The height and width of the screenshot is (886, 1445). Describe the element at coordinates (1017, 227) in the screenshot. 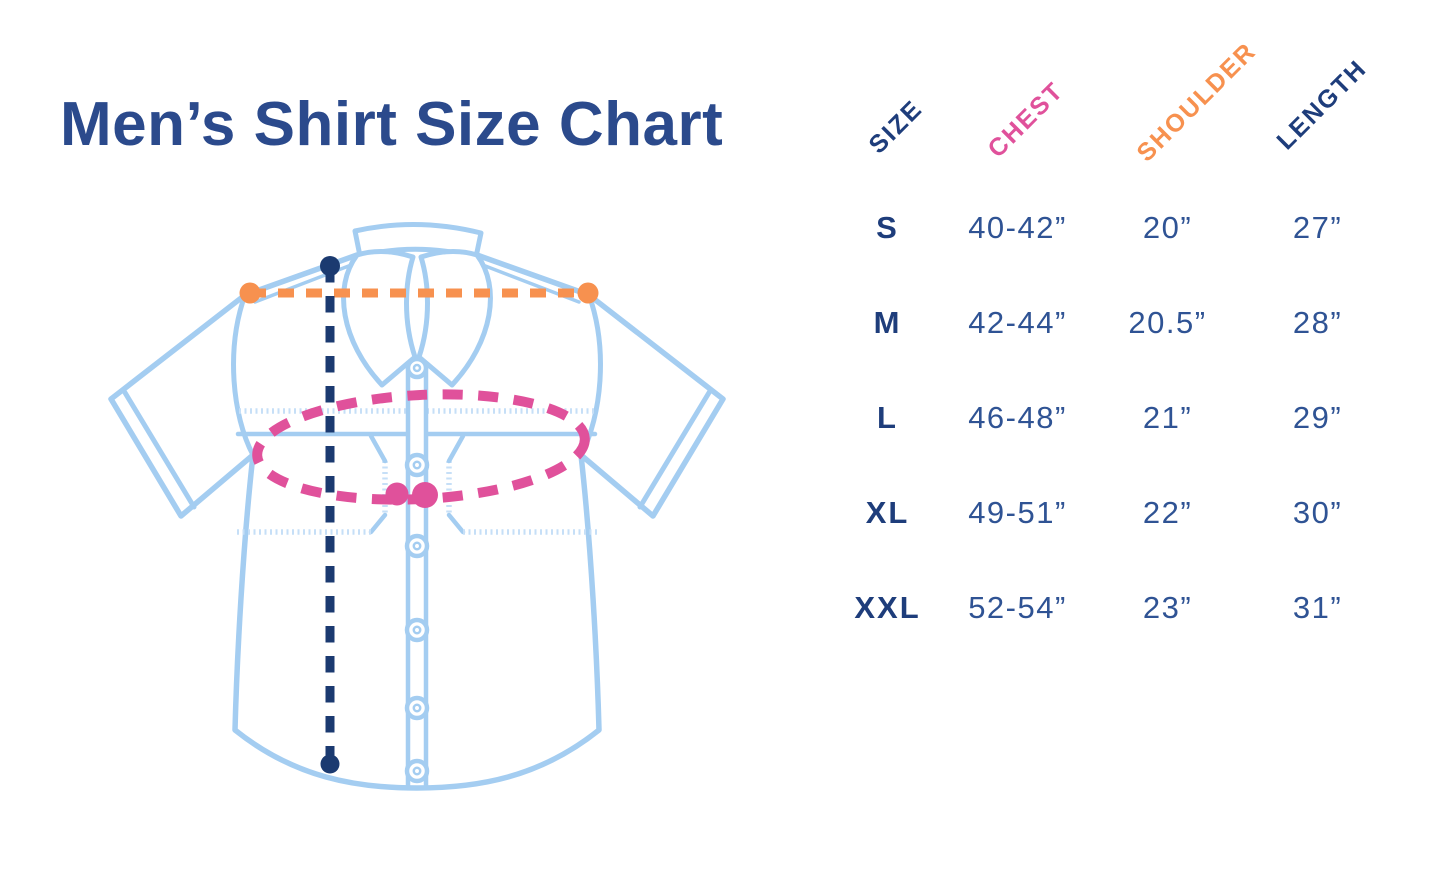

I see `chest-cell: 40-42”` at that location.